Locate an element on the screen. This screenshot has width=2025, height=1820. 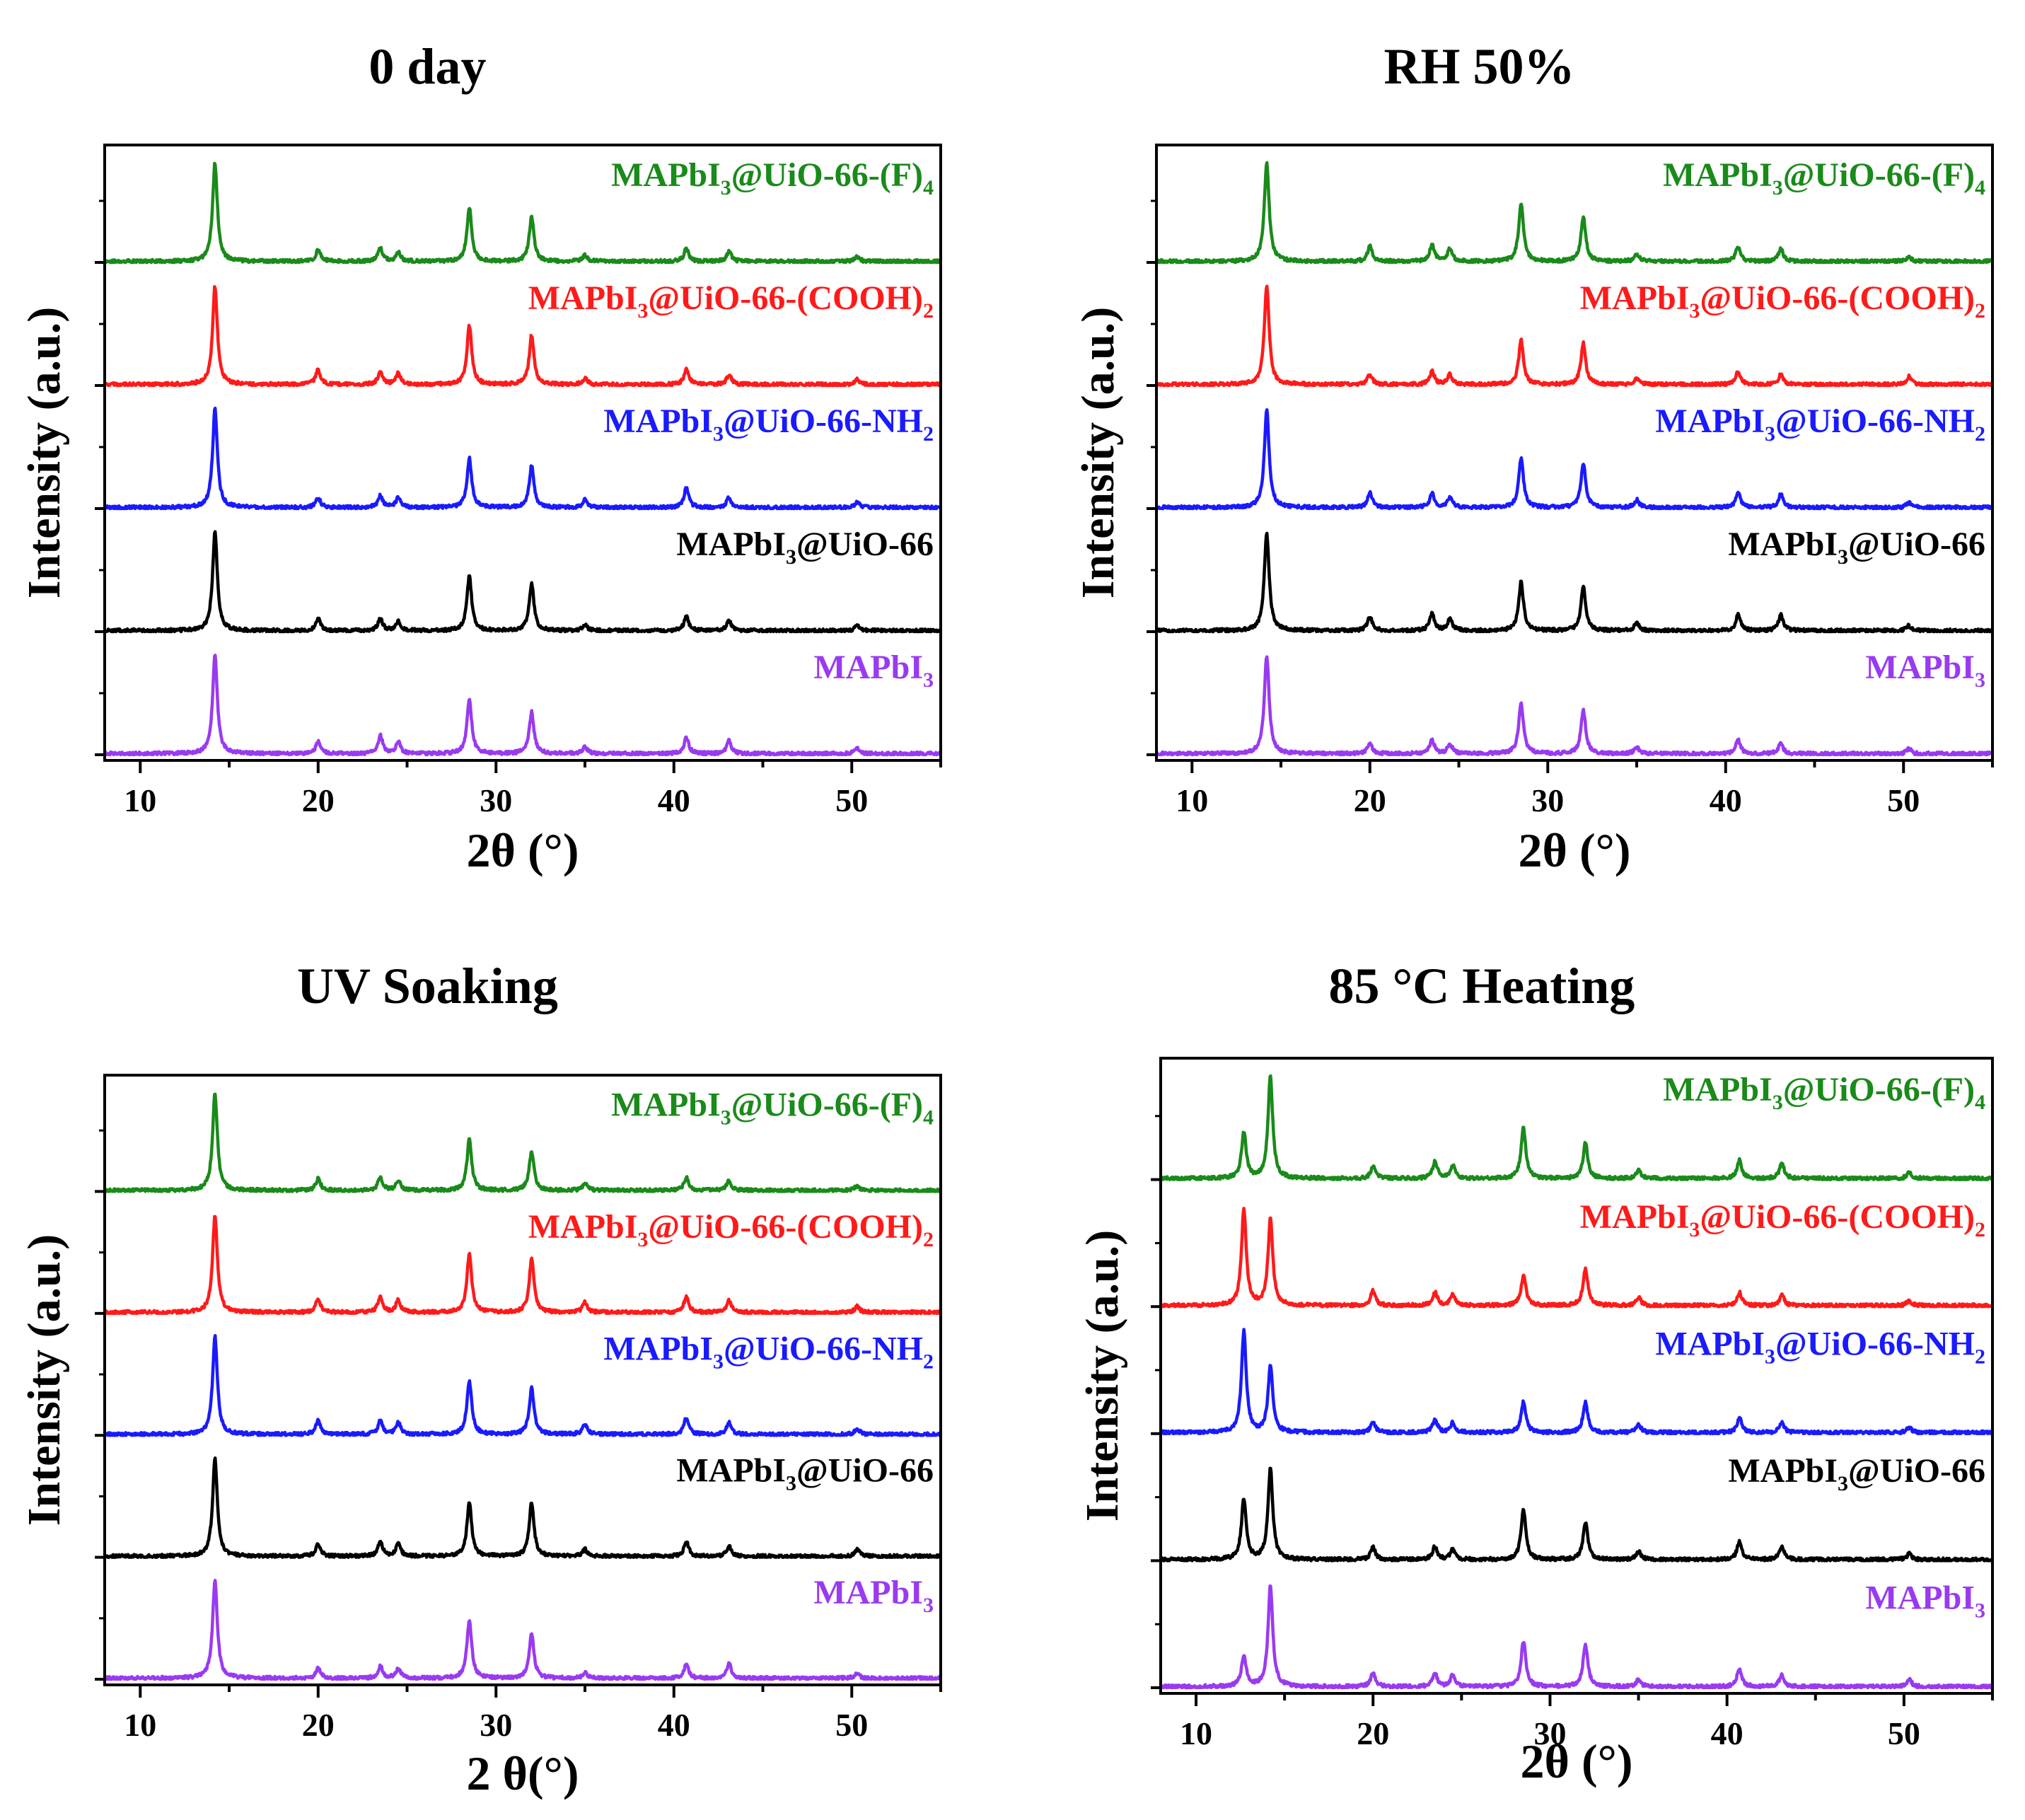
series-label-rest: @UiO-66 is located at coordinates (865, 544).